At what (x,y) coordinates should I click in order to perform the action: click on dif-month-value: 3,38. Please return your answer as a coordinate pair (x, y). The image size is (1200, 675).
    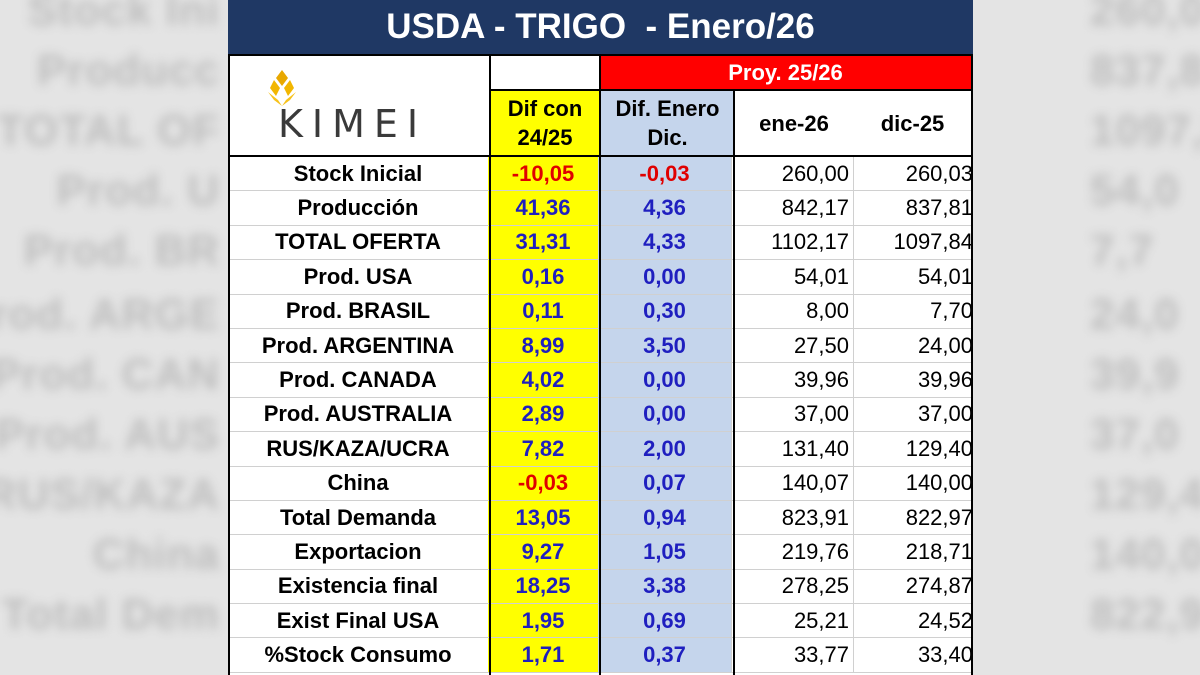
    Looking at the image, I should click on (665, 586).